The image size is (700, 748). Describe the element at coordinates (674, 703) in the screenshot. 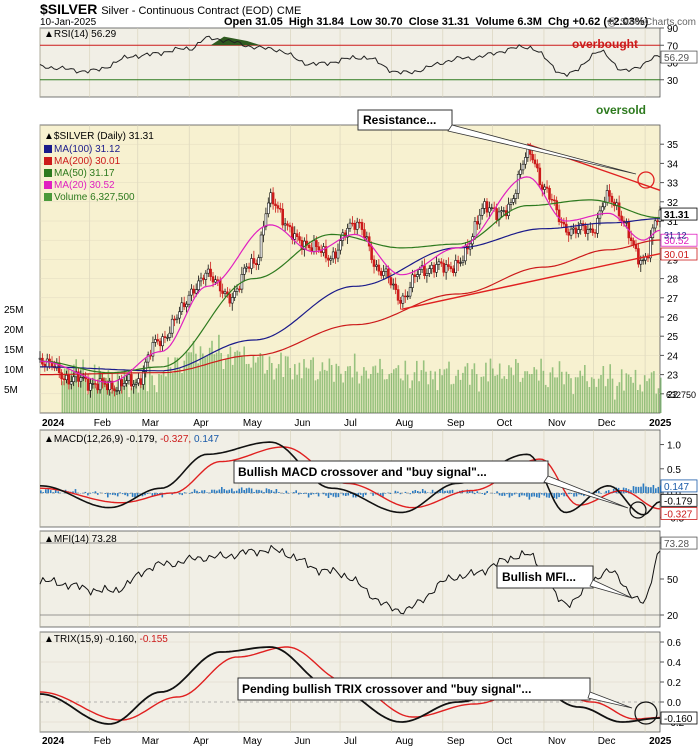

I see `trix-tick-label: 0.0` at that location.